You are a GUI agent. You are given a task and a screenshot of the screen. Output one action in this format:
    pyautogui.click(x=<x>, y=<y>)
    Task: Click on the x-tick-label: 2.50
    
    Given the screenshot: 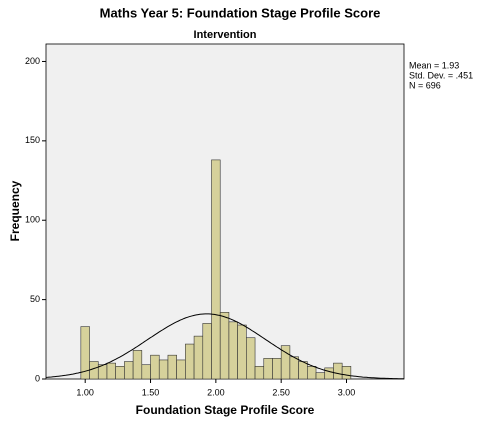 What is the action you would take?
    pyautogui.click(x=281, y=392)
    